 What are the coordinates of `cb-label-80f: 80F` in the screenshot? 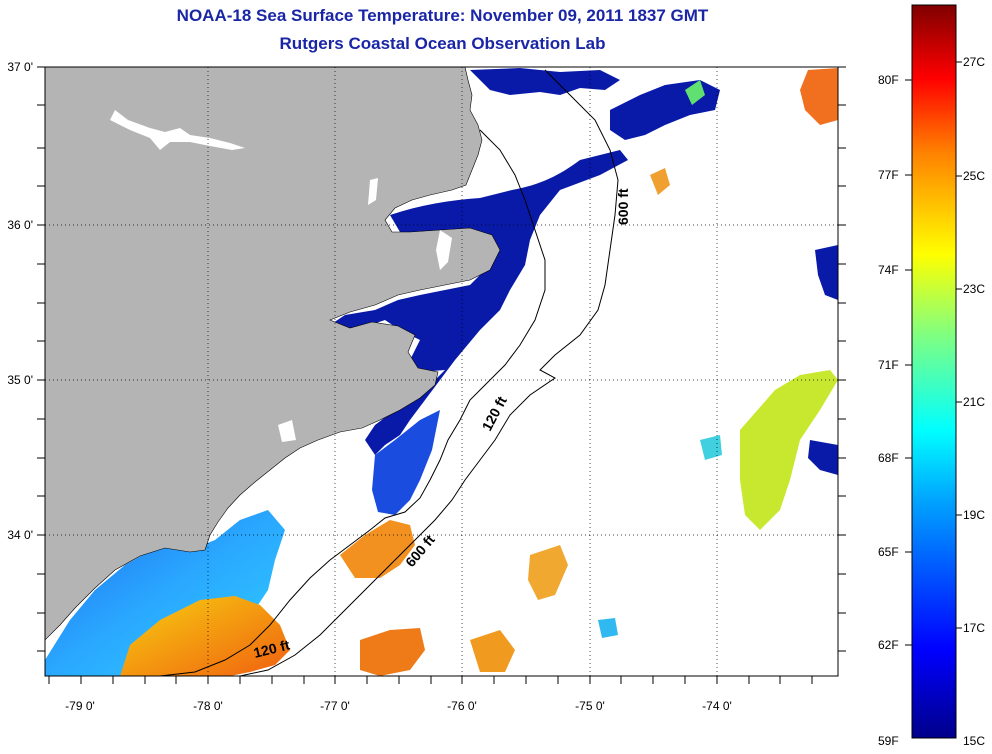 It's located at (888, 80).